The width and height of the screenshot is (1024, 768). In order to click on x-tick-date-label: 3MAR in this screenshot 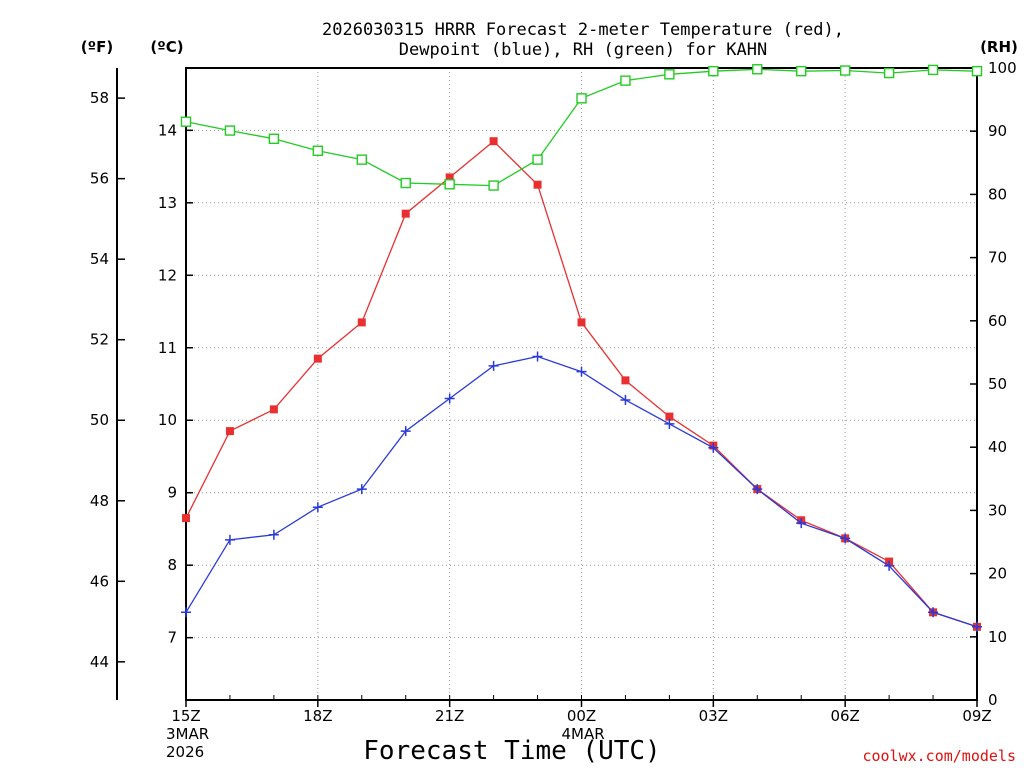, I will do `click(187, 734)`.